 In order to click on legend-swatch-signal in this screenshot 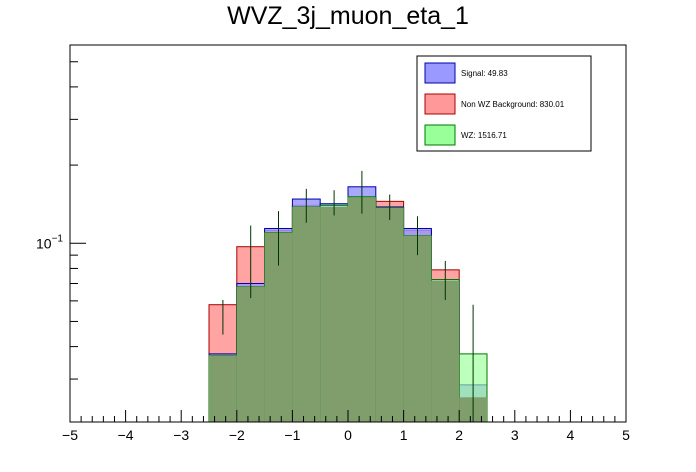, I will do `click(440, 73)`.